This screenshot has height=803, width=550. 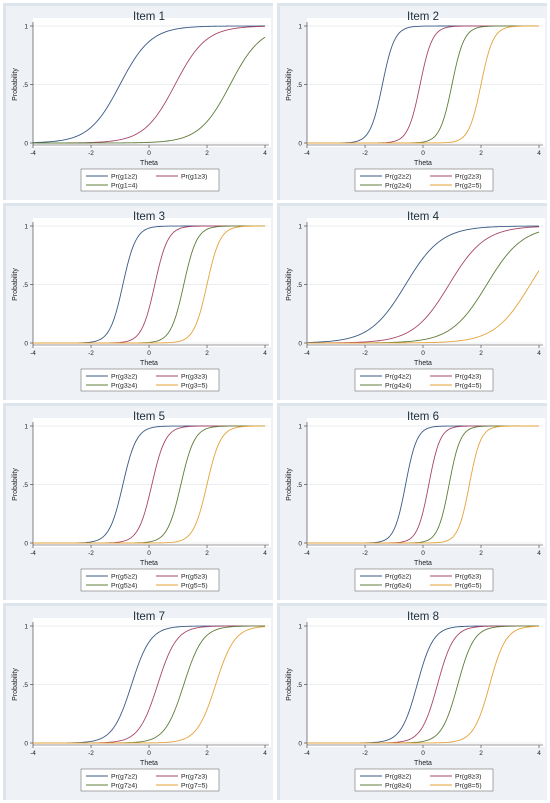 I want to click on chart-title: Item 4, so click(x=423, y=217).